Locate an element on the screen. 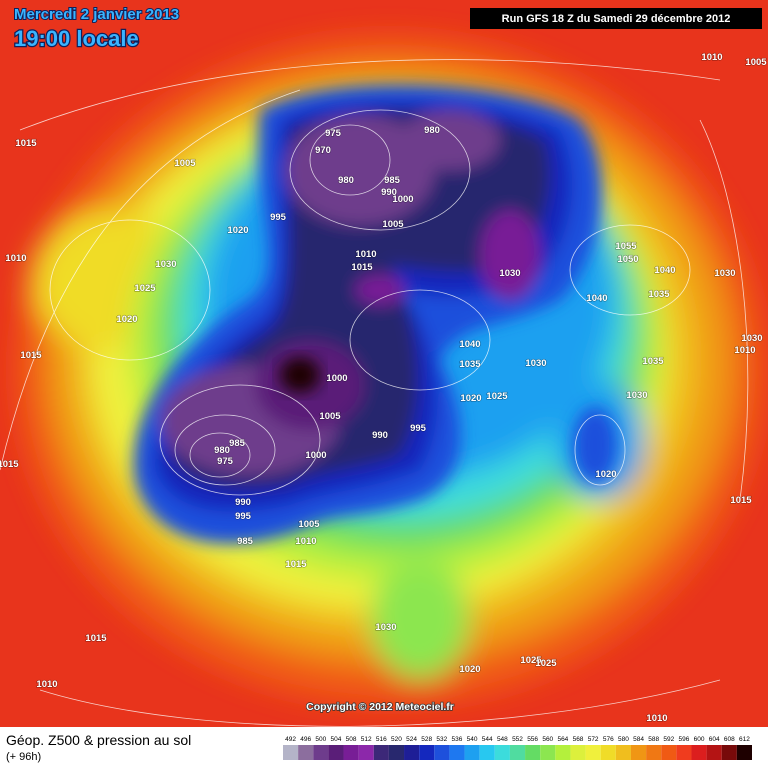  scale-label: 524 is located at coordinates (411, 739).